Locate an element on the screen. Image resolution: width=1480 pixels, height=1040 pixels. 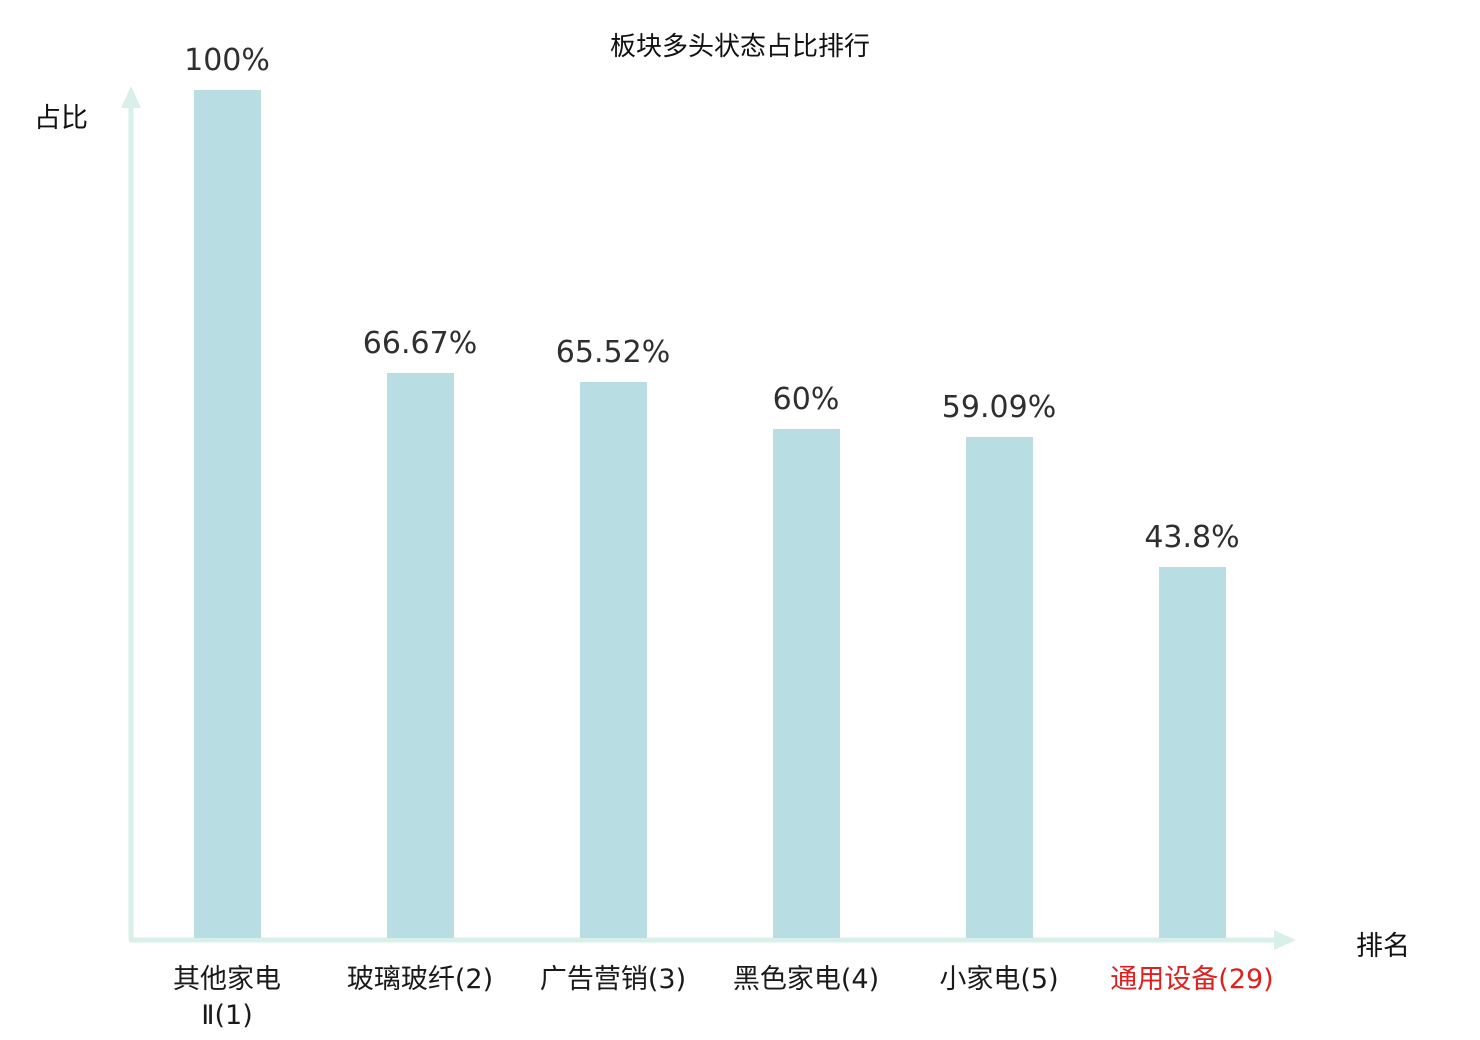
x-axis-label: 排名 is located at coordinates (1383, 946).